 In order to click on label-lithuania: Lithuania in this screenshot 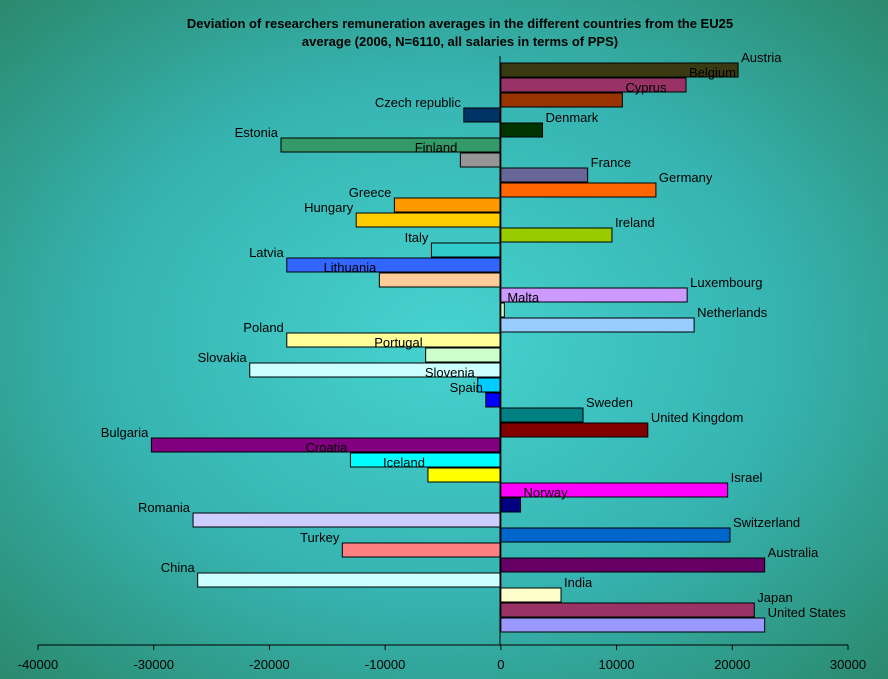, I will do `click(351, 267)`.